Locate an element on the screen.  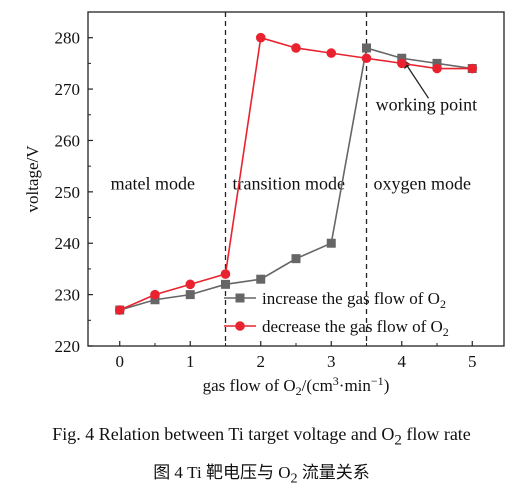
y-tick-label: 220 is located at coordinates (68, 346).